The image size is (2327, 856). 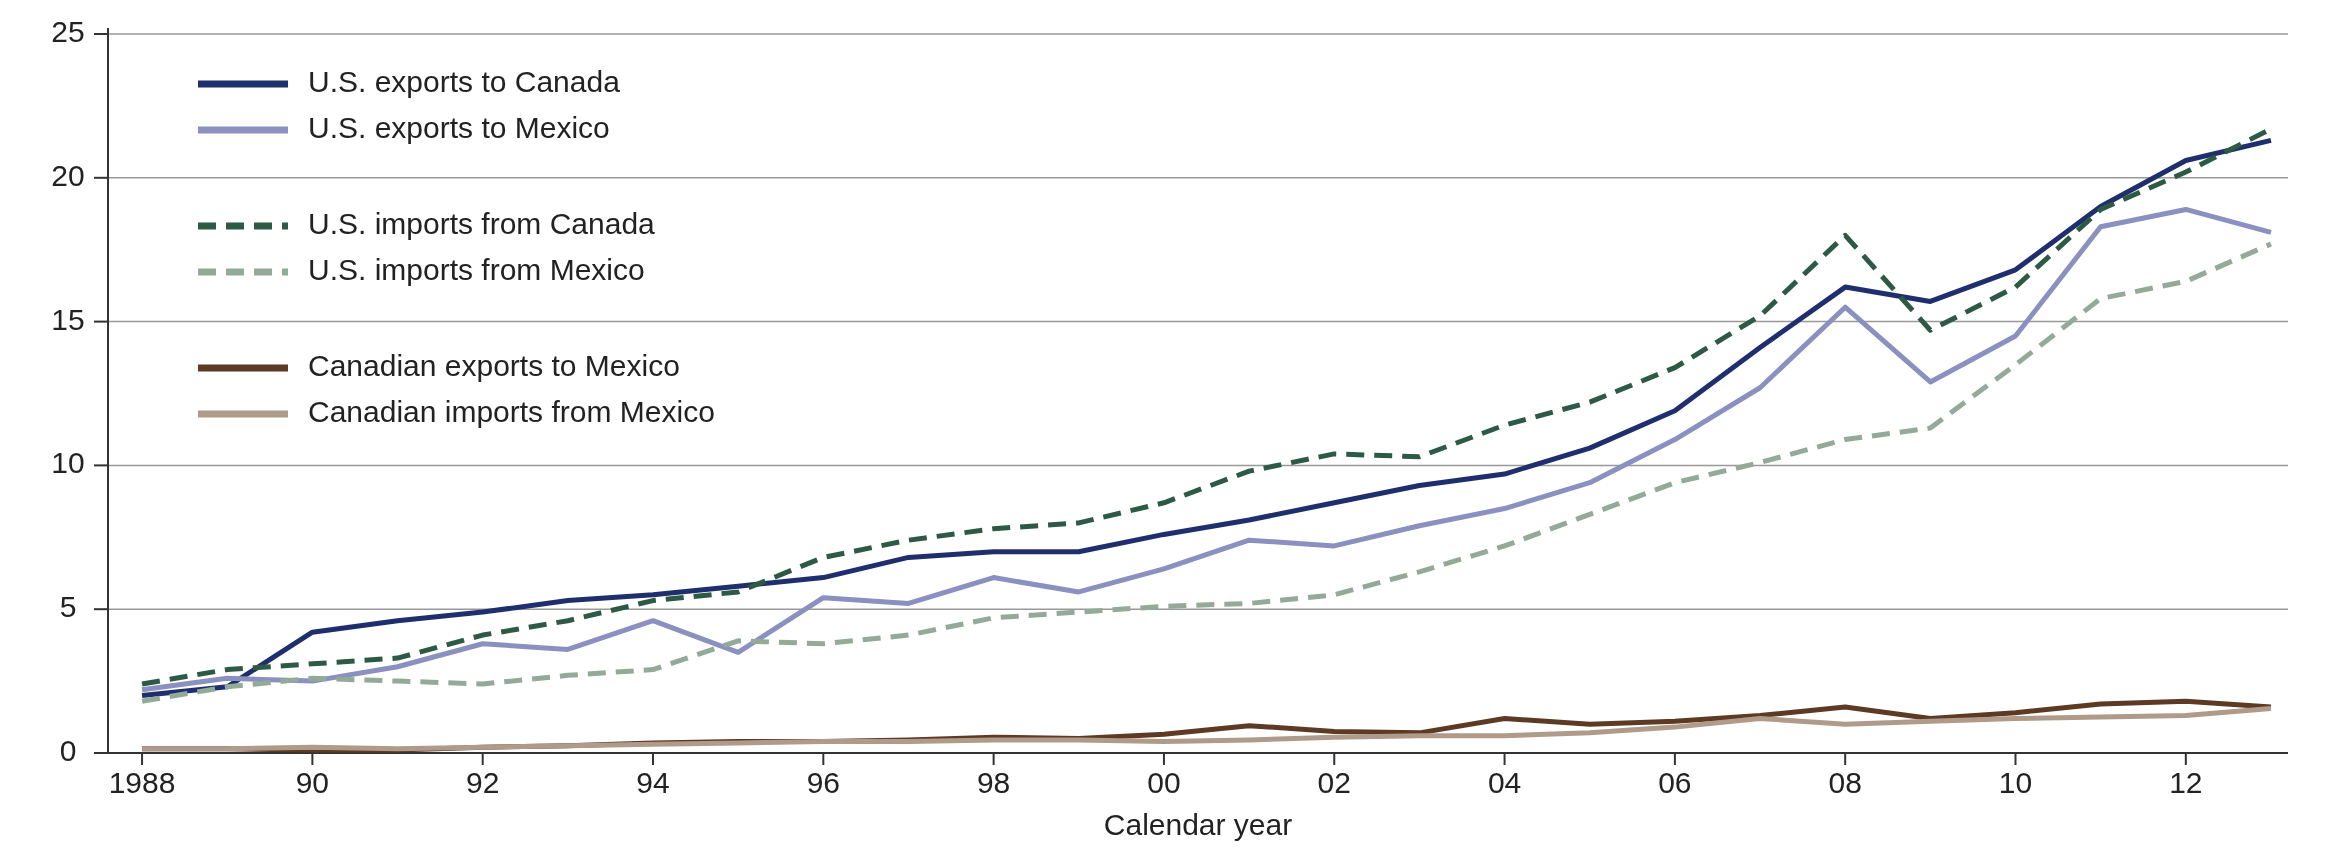 What do you see at coordinates (459, 127) in the screenshot?
I see `legend-label: U.S. exports to Mexico` at bounding box center [459, 127].